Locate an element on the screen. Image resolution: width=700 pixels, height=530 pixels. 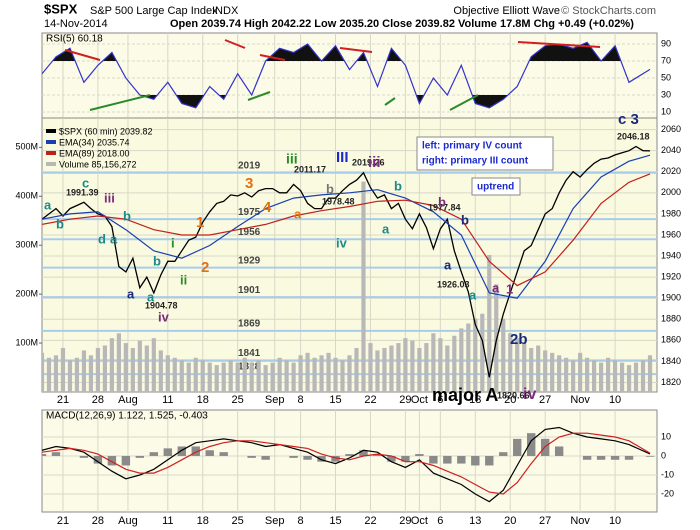
x-tick-label: 18 is located at coordinates (203, 400).